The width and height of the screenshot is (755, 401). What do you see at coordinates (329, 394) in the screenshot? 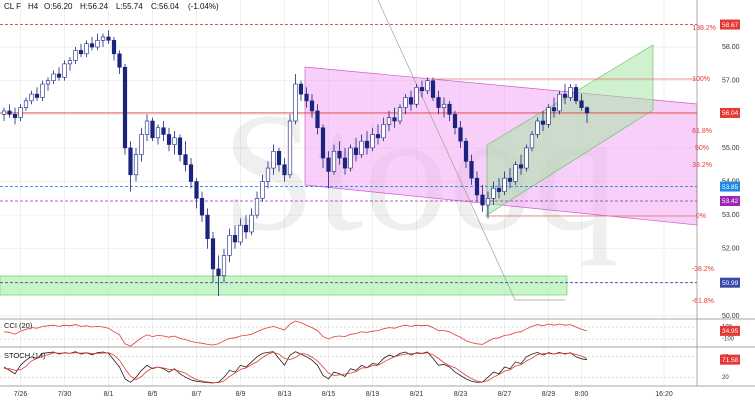
I see `x-tick-label: 8/15` at bounding box center [329, 394].